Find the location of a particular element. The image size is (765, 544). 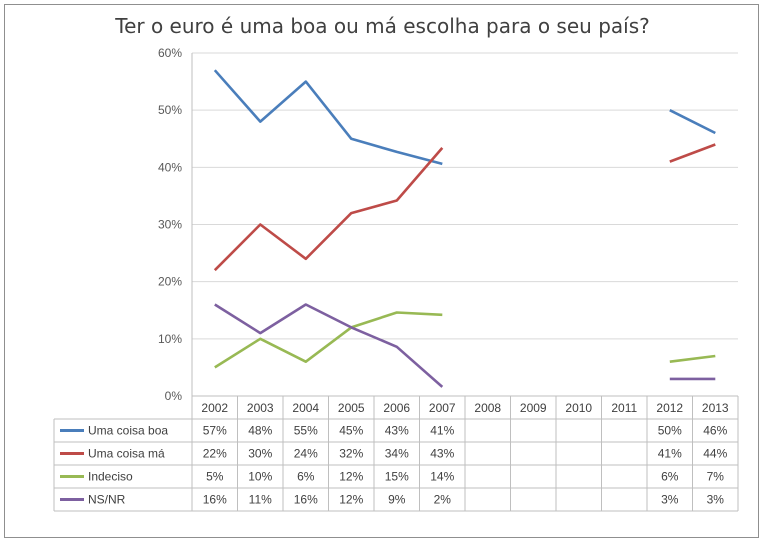

legend-label: Uma coisa má is located at coordinates (126, 454).